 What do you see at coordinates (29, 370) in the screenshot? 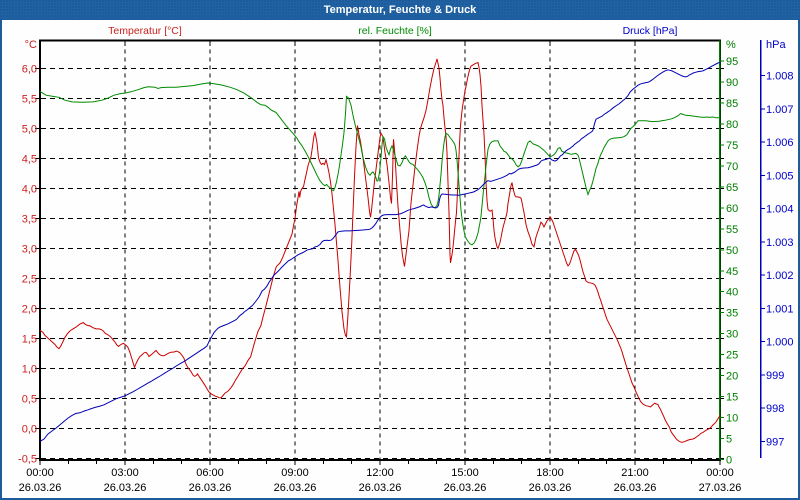
I see `svg-text: 1,0` at bounding box center [29, 370].